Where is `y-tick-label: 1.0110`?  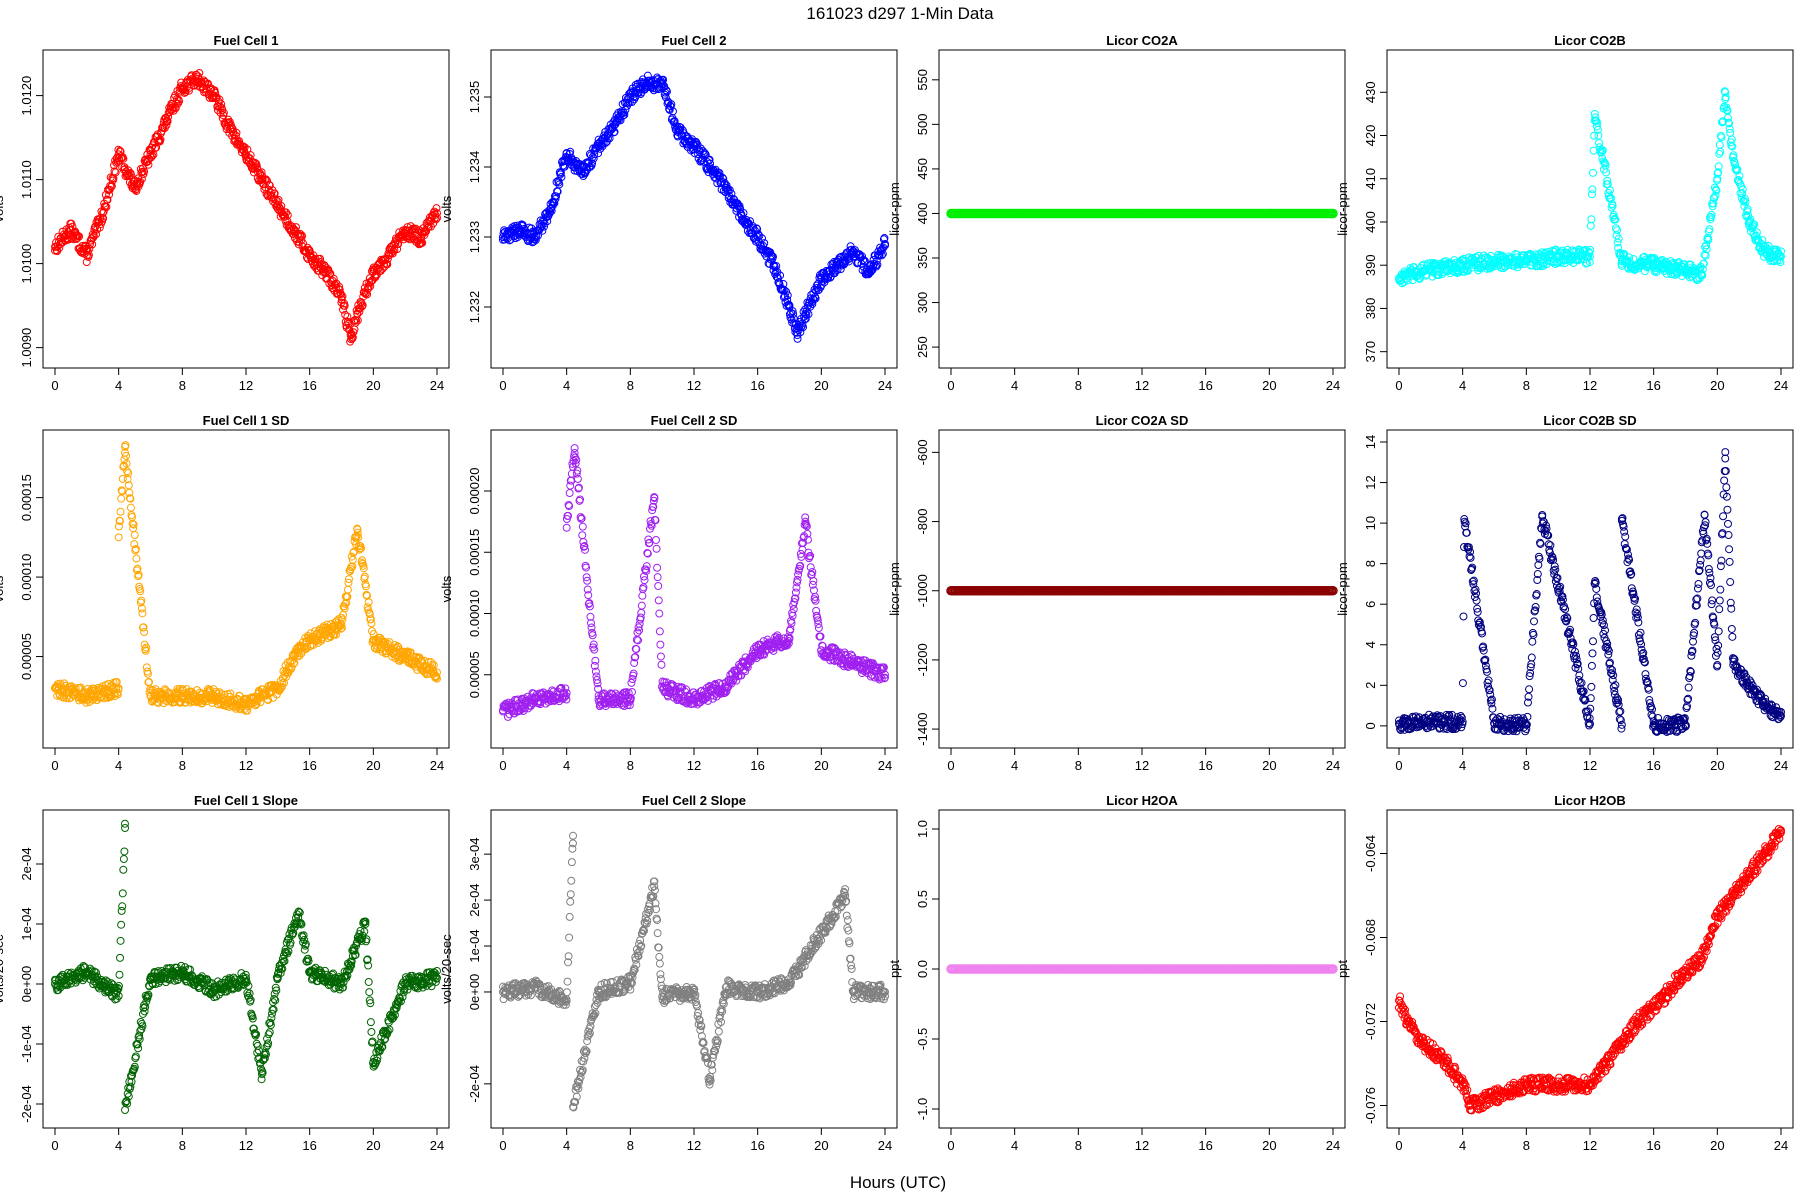
y-tick-label: 1.0110 is located at coordinates (26, 179).